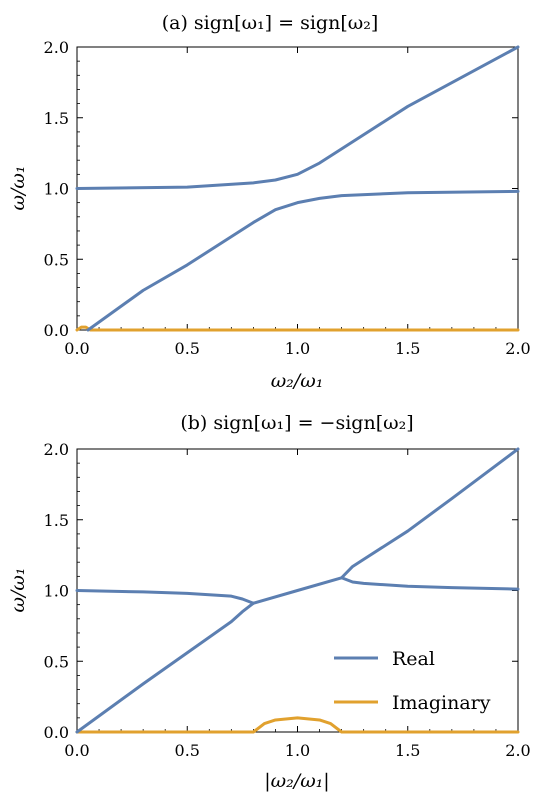 The image size is (537, 795). I want to click on panel-b-xtick-label: 0.5, so click(187, 750).